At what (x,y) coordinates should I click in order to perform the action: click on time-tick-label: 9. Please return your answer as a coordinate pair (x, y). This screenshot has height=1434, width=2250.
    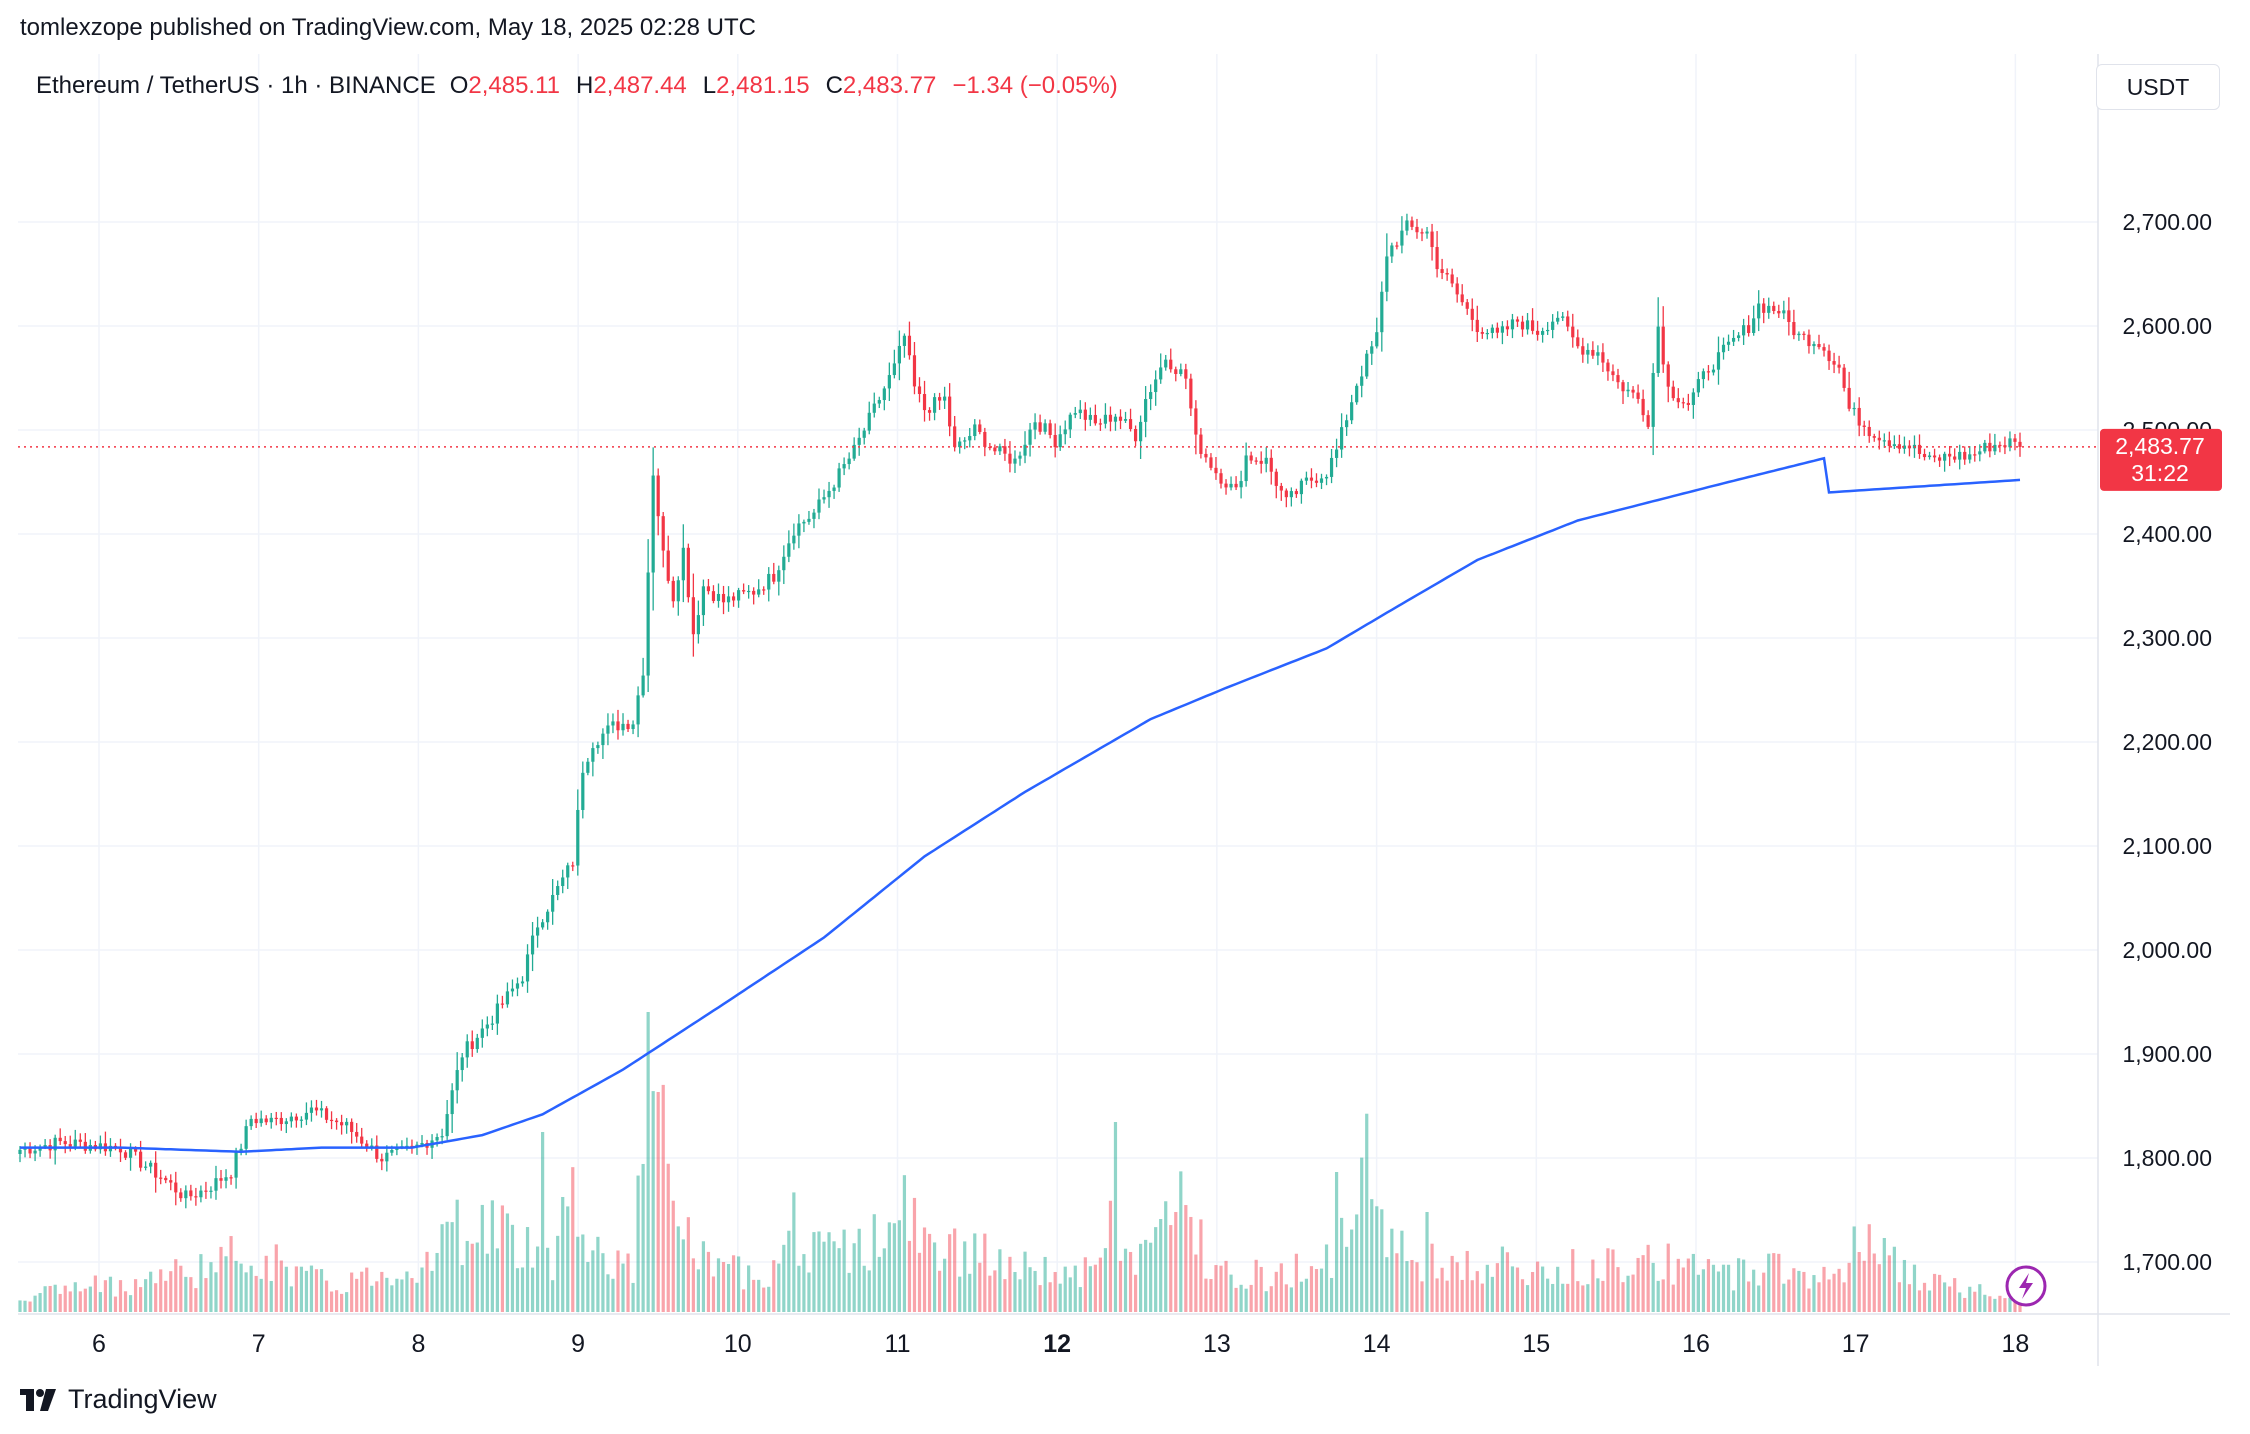
    Looking at the image, I should click on (578, 1344).